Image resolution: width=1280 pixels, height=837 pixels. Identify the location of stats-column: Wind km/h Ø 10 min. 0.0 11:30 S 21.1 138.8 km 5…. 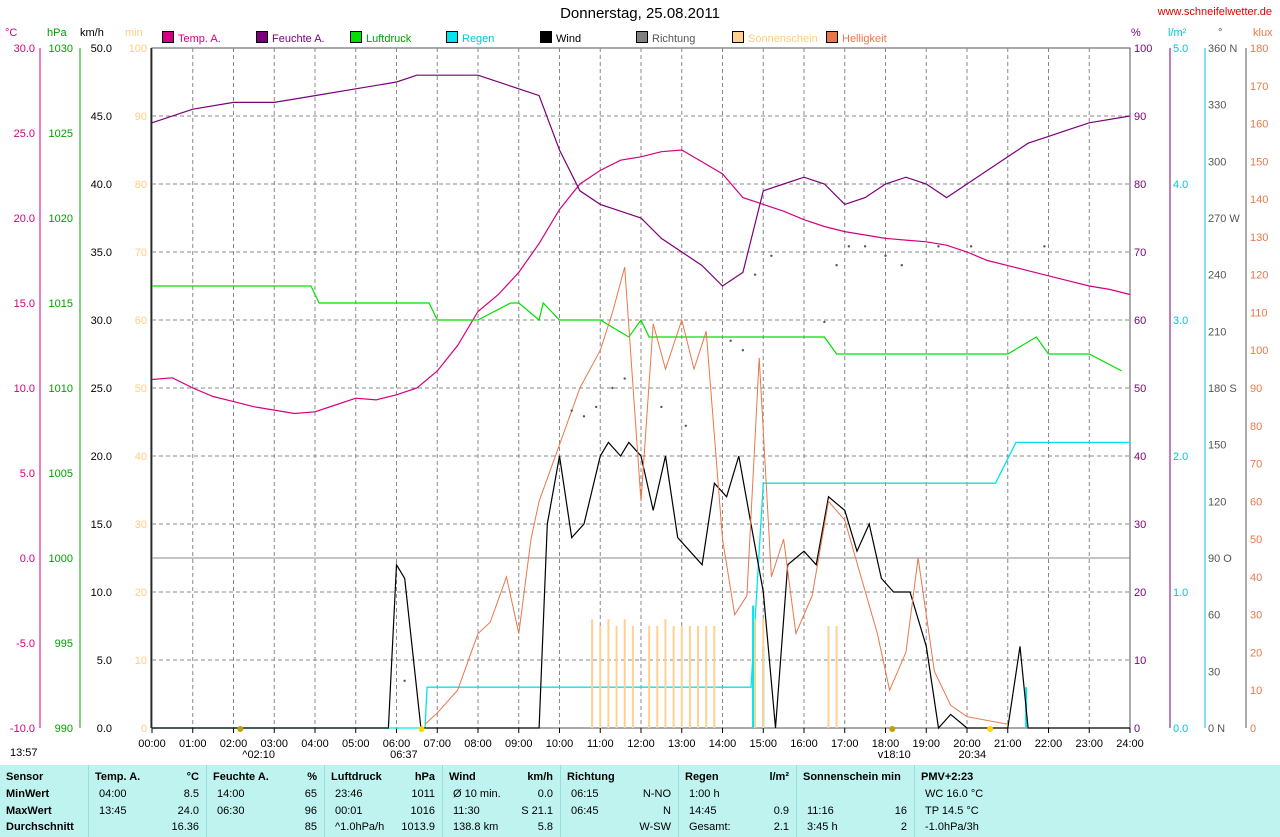
(501, 801).